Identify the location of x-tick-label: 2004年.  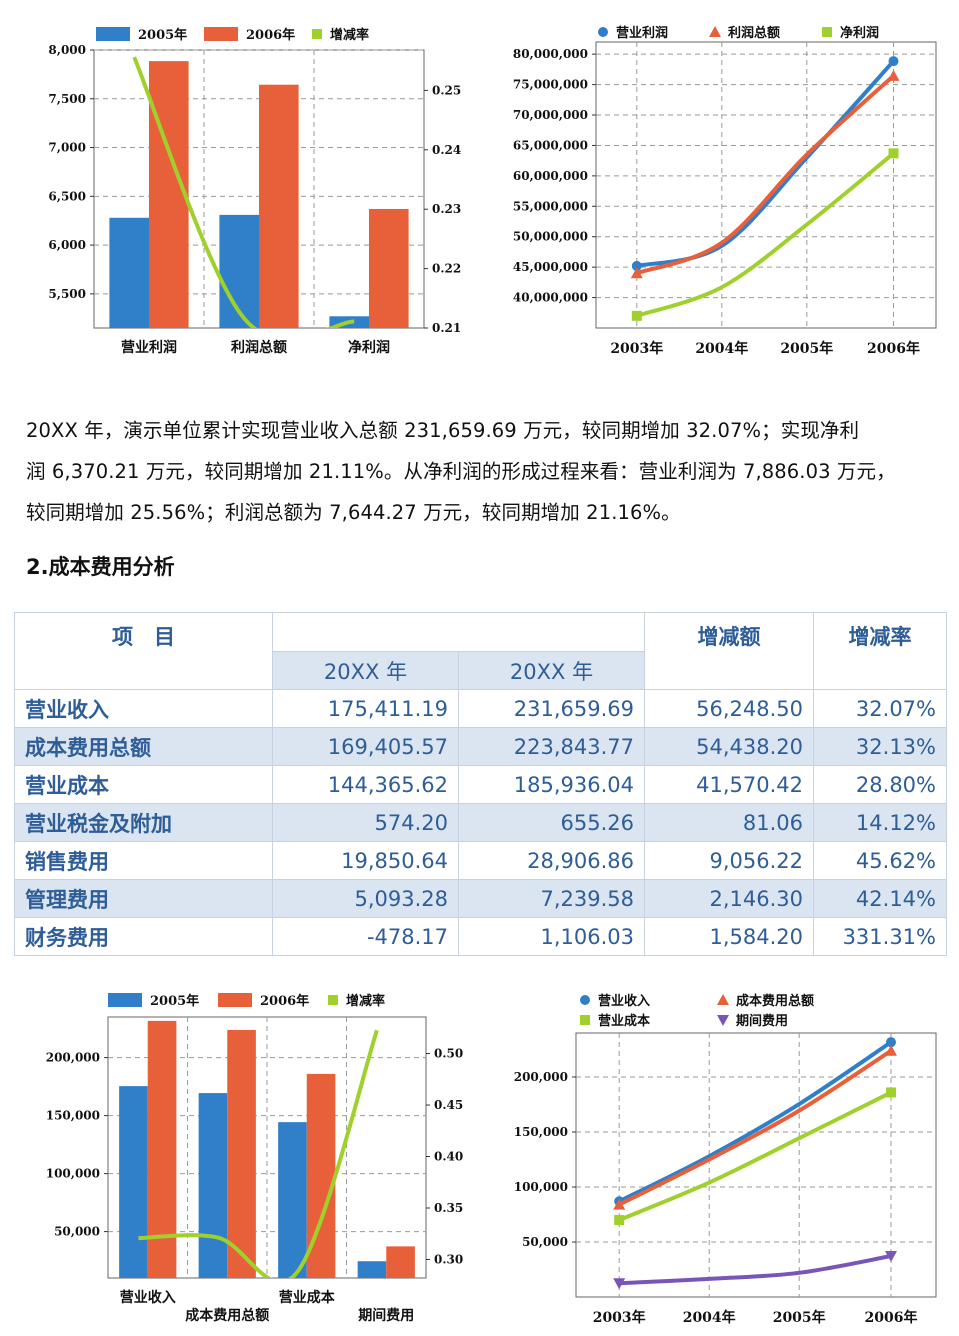
(709, 1317).